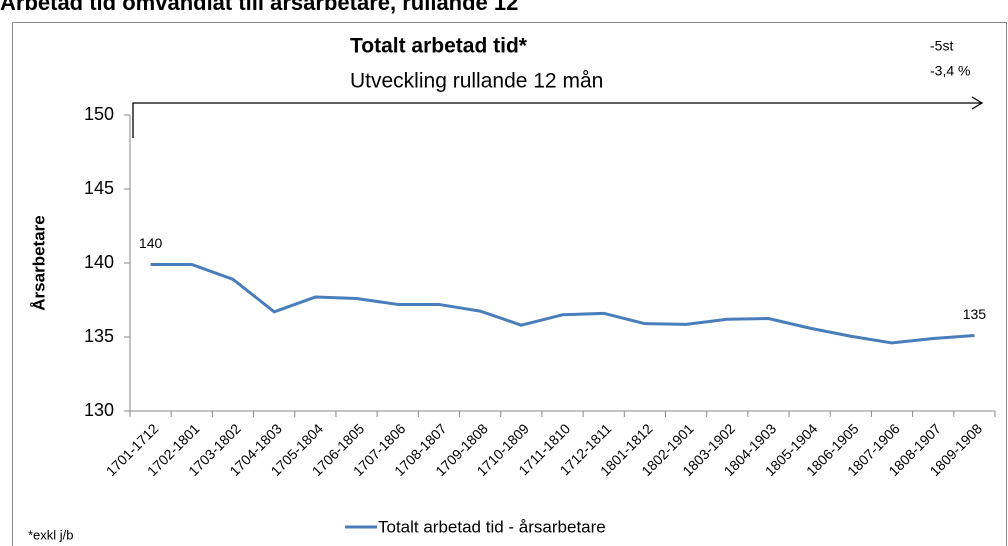 Image resolution: width=1008 pixels, height=546 pixels. I want to click on annotation: Utveckling rullande 12 mån, so click(476, 81).